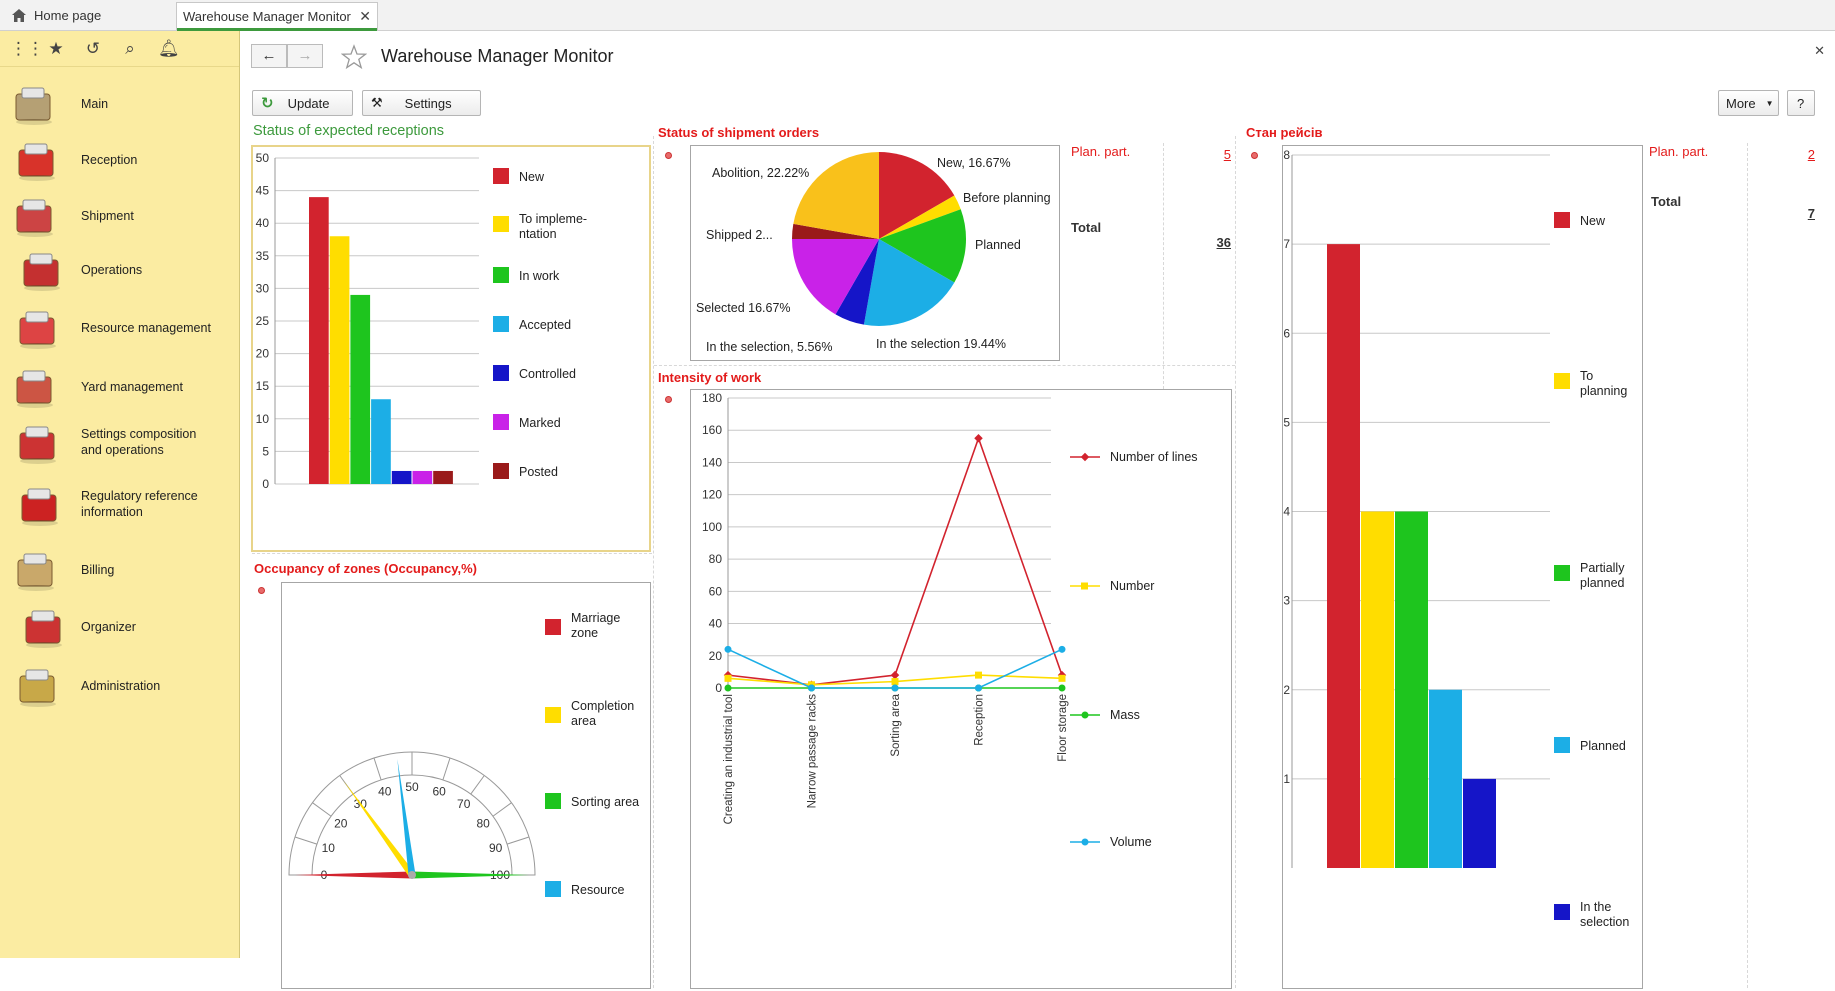  Describe the element at coordinates (1602, 568) in the screenshot. I see `legend-label: Partially` at that location.